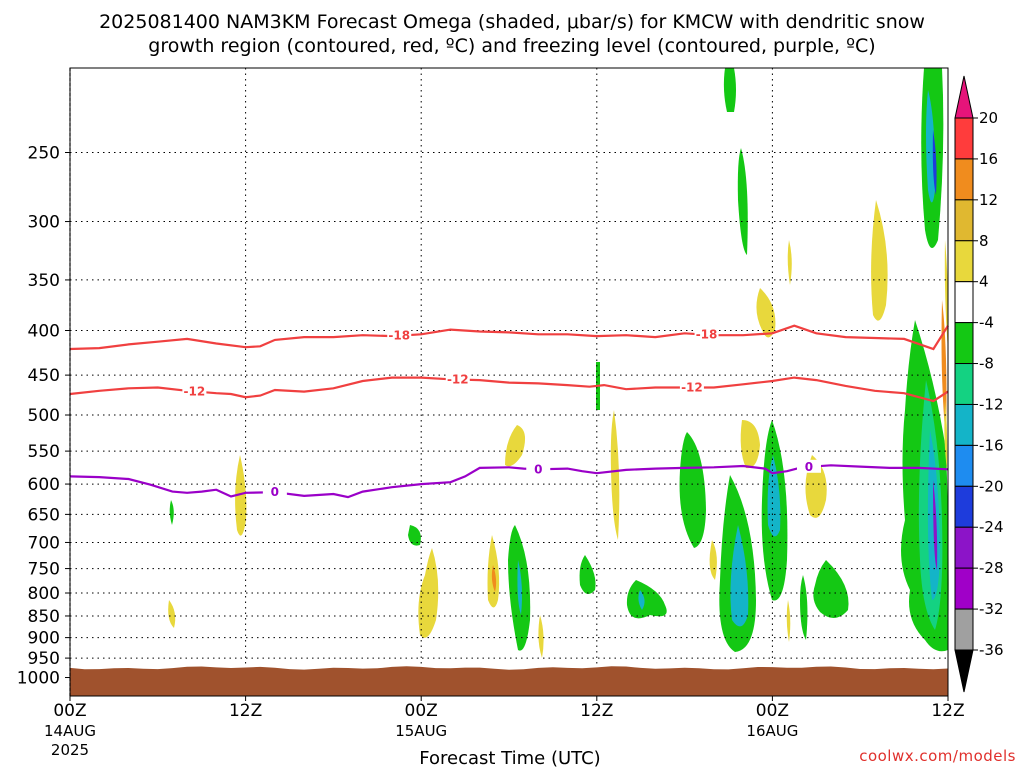 This screenshot has width=1024, height=768. Describe the element at coordinates (509, 681) in the screenshot. I see `ground-surface` at that location.